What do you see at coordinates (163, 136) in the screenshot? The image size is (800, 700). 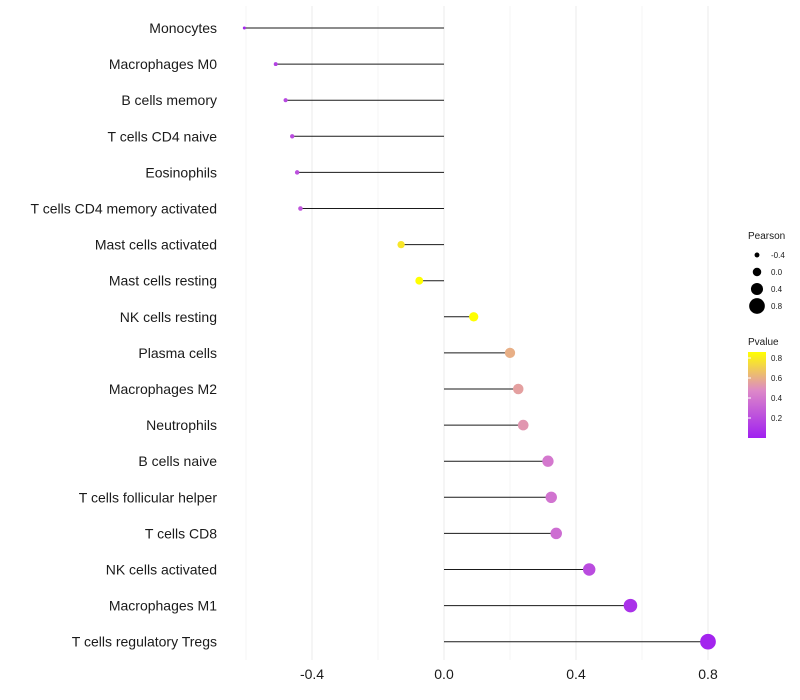 I see `category-label: T cells CD4 naive` at bounding box center [163, 136].